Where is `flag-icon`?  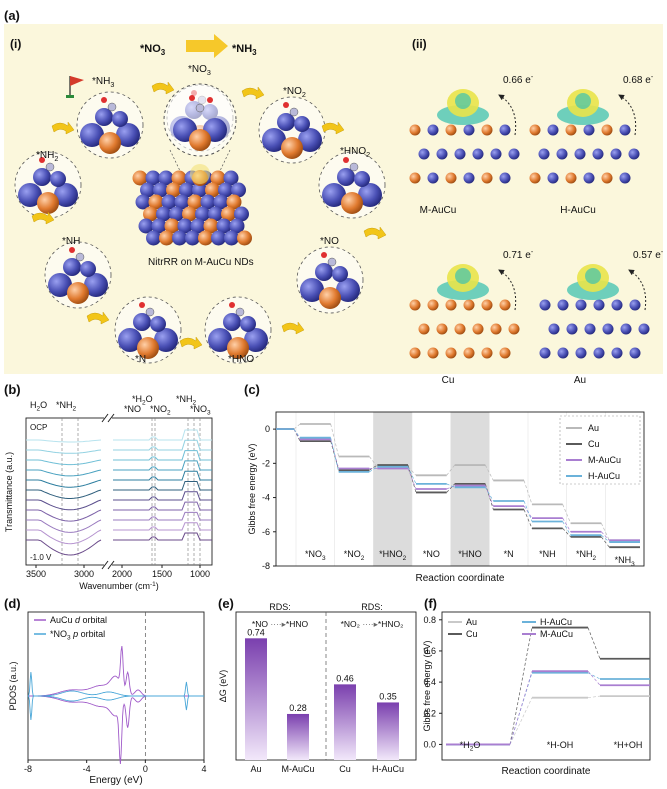 flag-icon is located at coordinates (77, 81).